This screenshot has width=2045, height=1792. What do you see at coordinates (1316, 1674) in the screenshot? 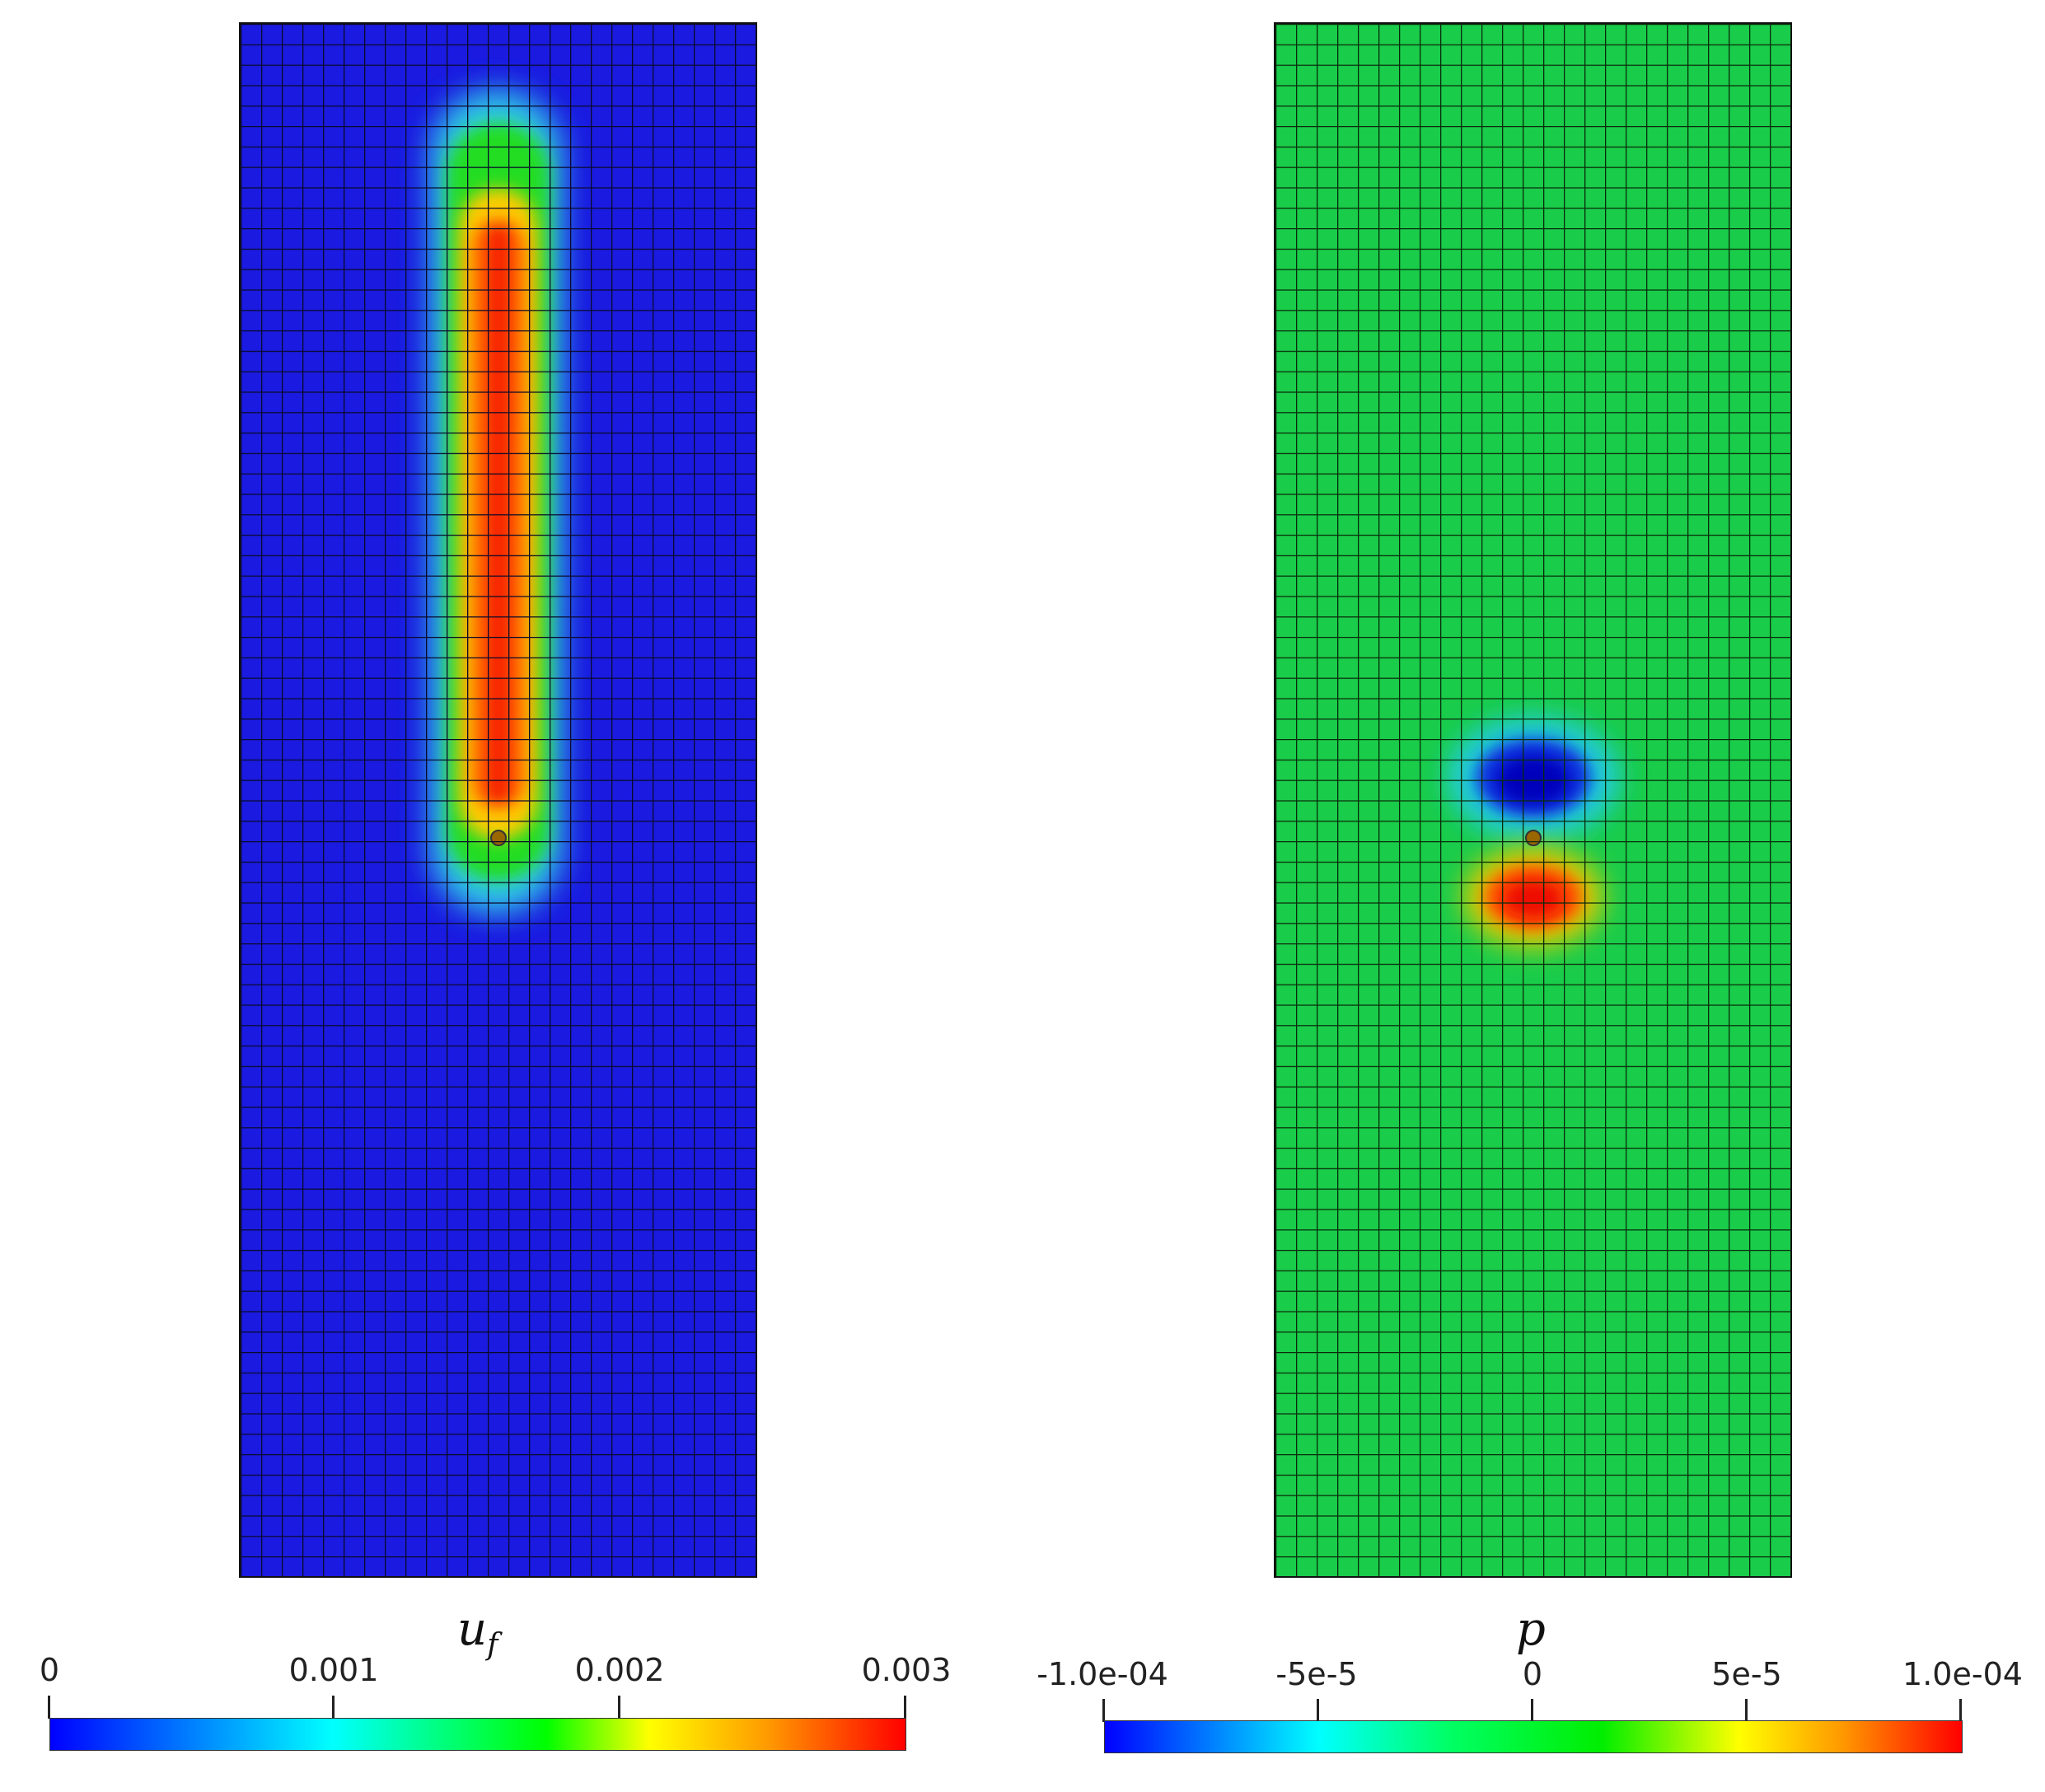
I see `p-tick-label-1: -5e-5` at bounding box center [1316, 1674].